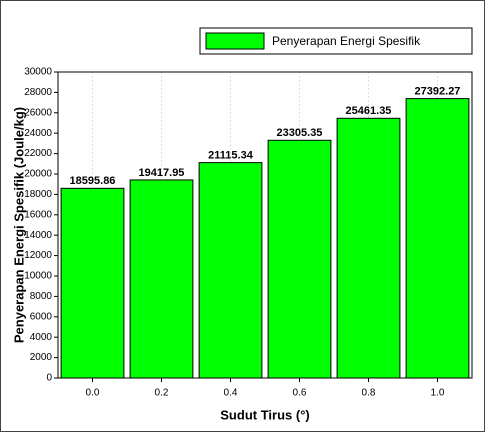  What do you see at coordinates (38, 214) in the screenshot?
I see `y-tick-label: 16000` at bounding box center [38, 214].